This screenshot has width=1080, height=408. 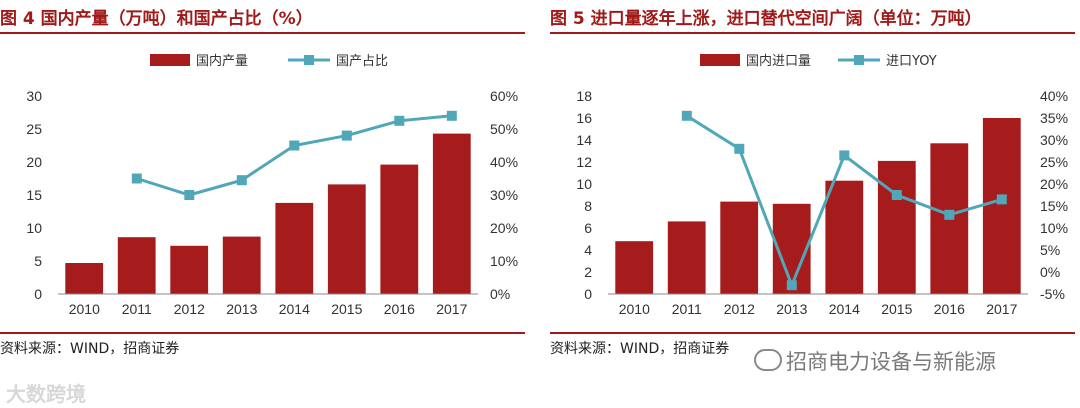 I want to click on y-tick-right: 60%, so click(x=504, y=96).